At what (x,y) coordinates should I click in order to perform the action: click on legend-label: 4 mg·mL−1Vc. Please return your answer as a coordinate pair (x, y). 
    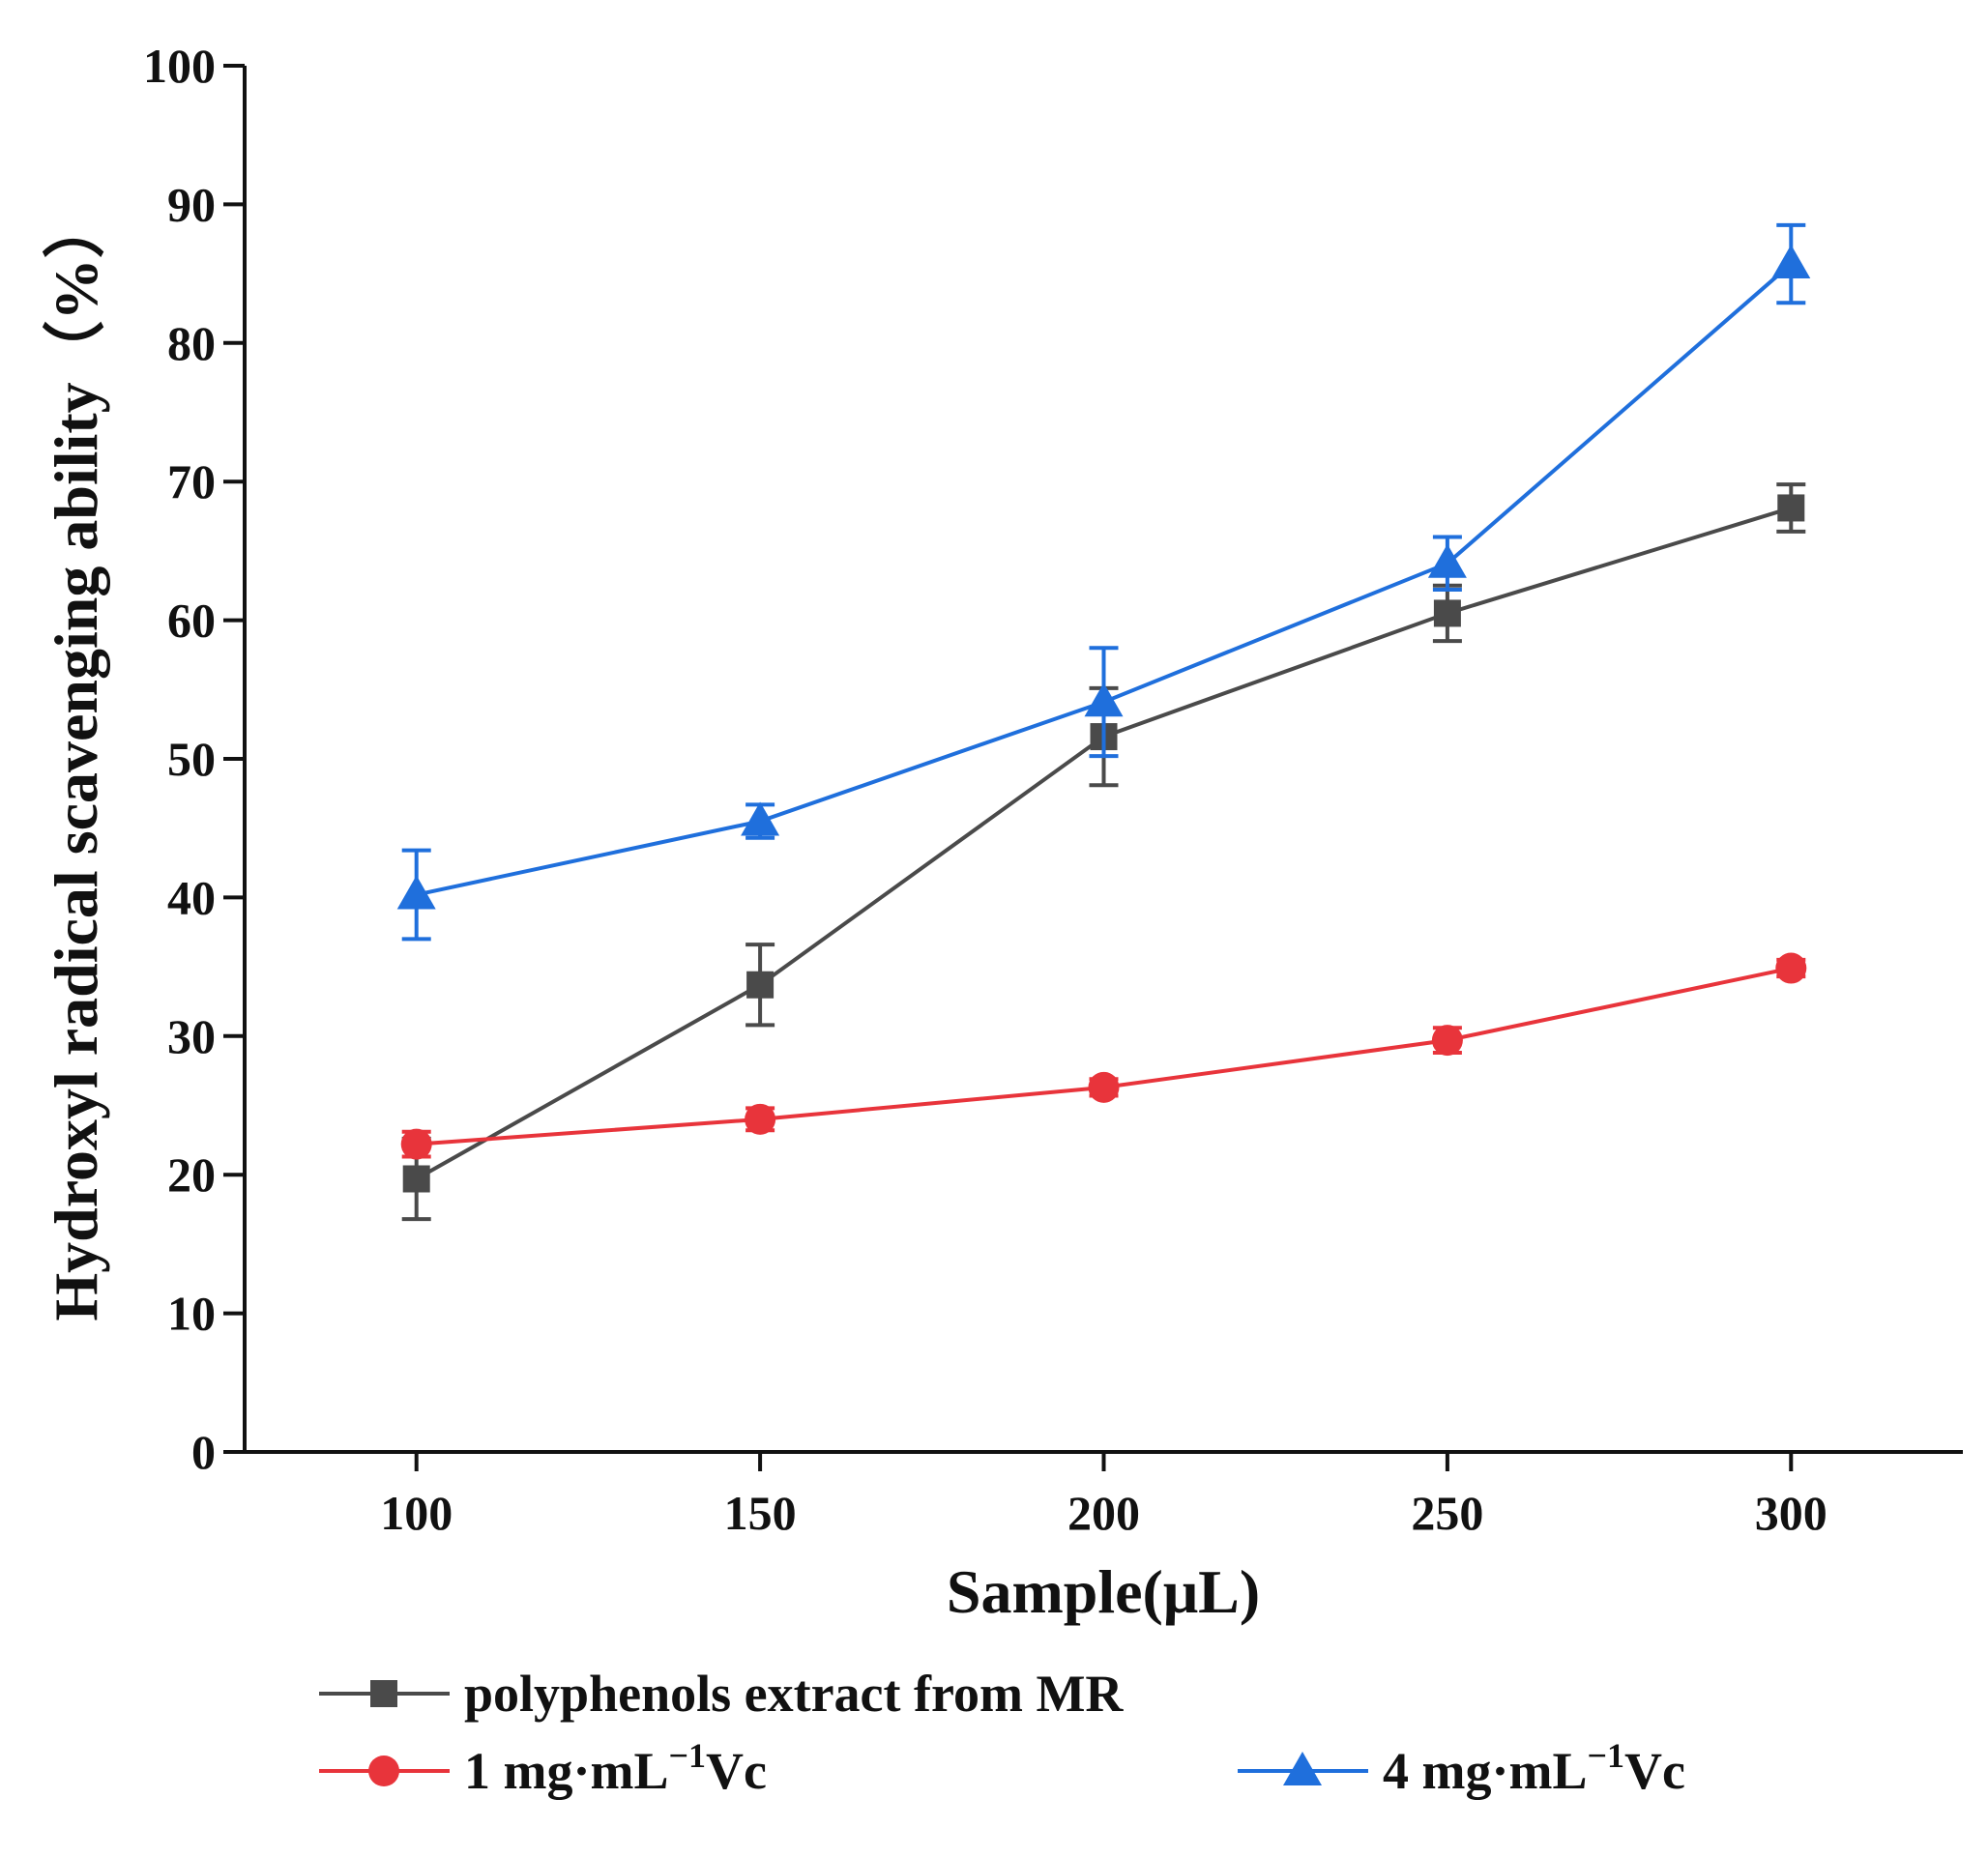
    Looking at the image, I should click on (1534, 1768).